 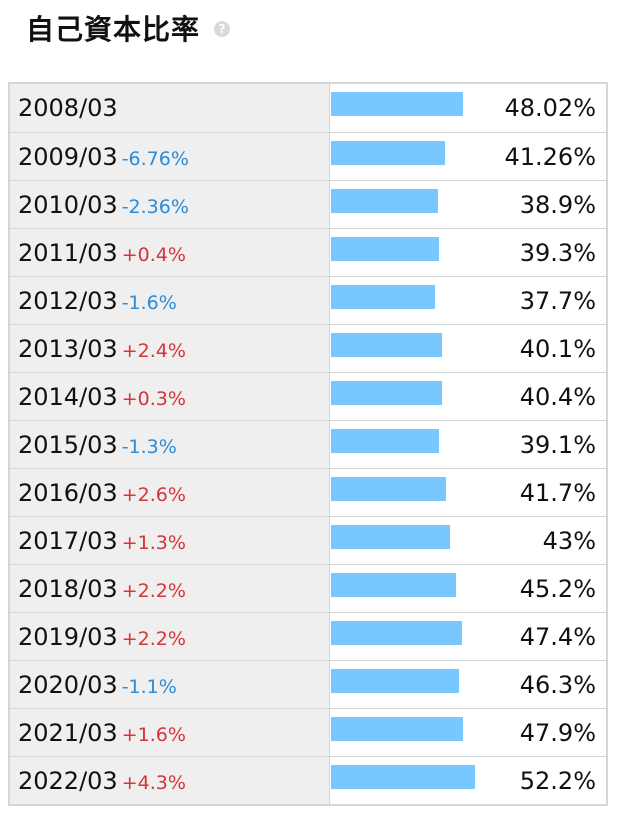 What do you see at coordinates (153, 398) in the screenshot?
I see `change-label: +0.3%` at bounding box center [153, 398].